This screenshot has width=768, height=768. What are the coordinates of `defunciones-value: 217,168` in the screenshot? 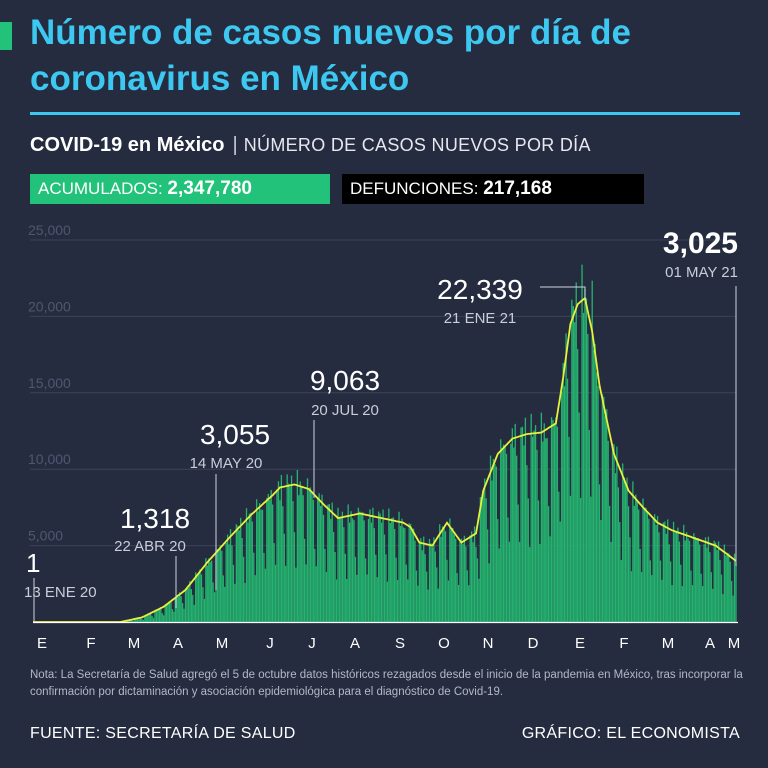 It's located at (517, 188).